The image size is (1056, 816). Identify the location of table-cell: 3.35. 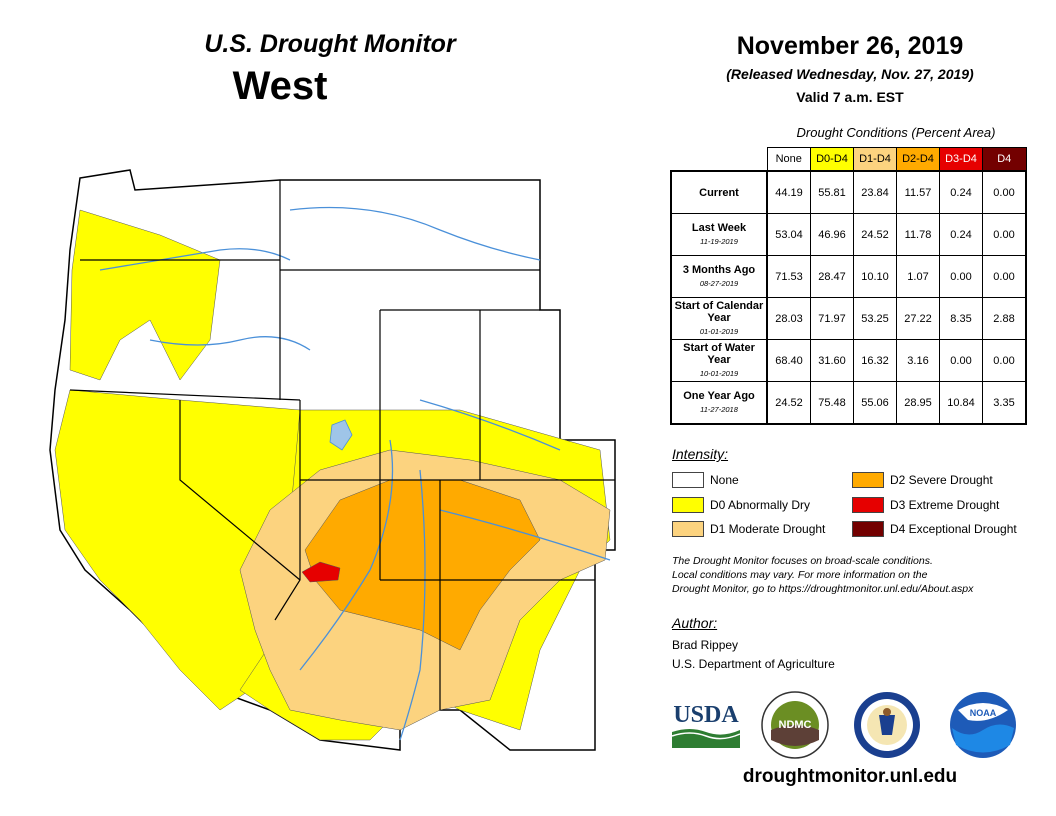
(1004, 403).